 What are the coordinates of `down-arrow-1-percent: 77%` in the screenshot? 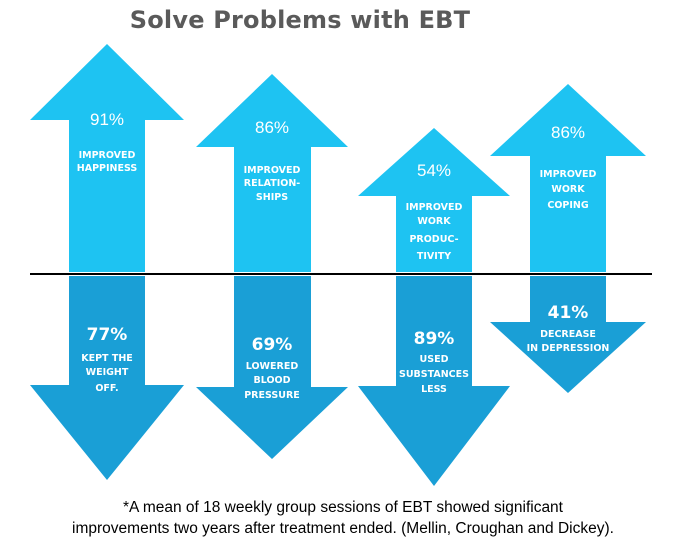 It's located at (107, 335).